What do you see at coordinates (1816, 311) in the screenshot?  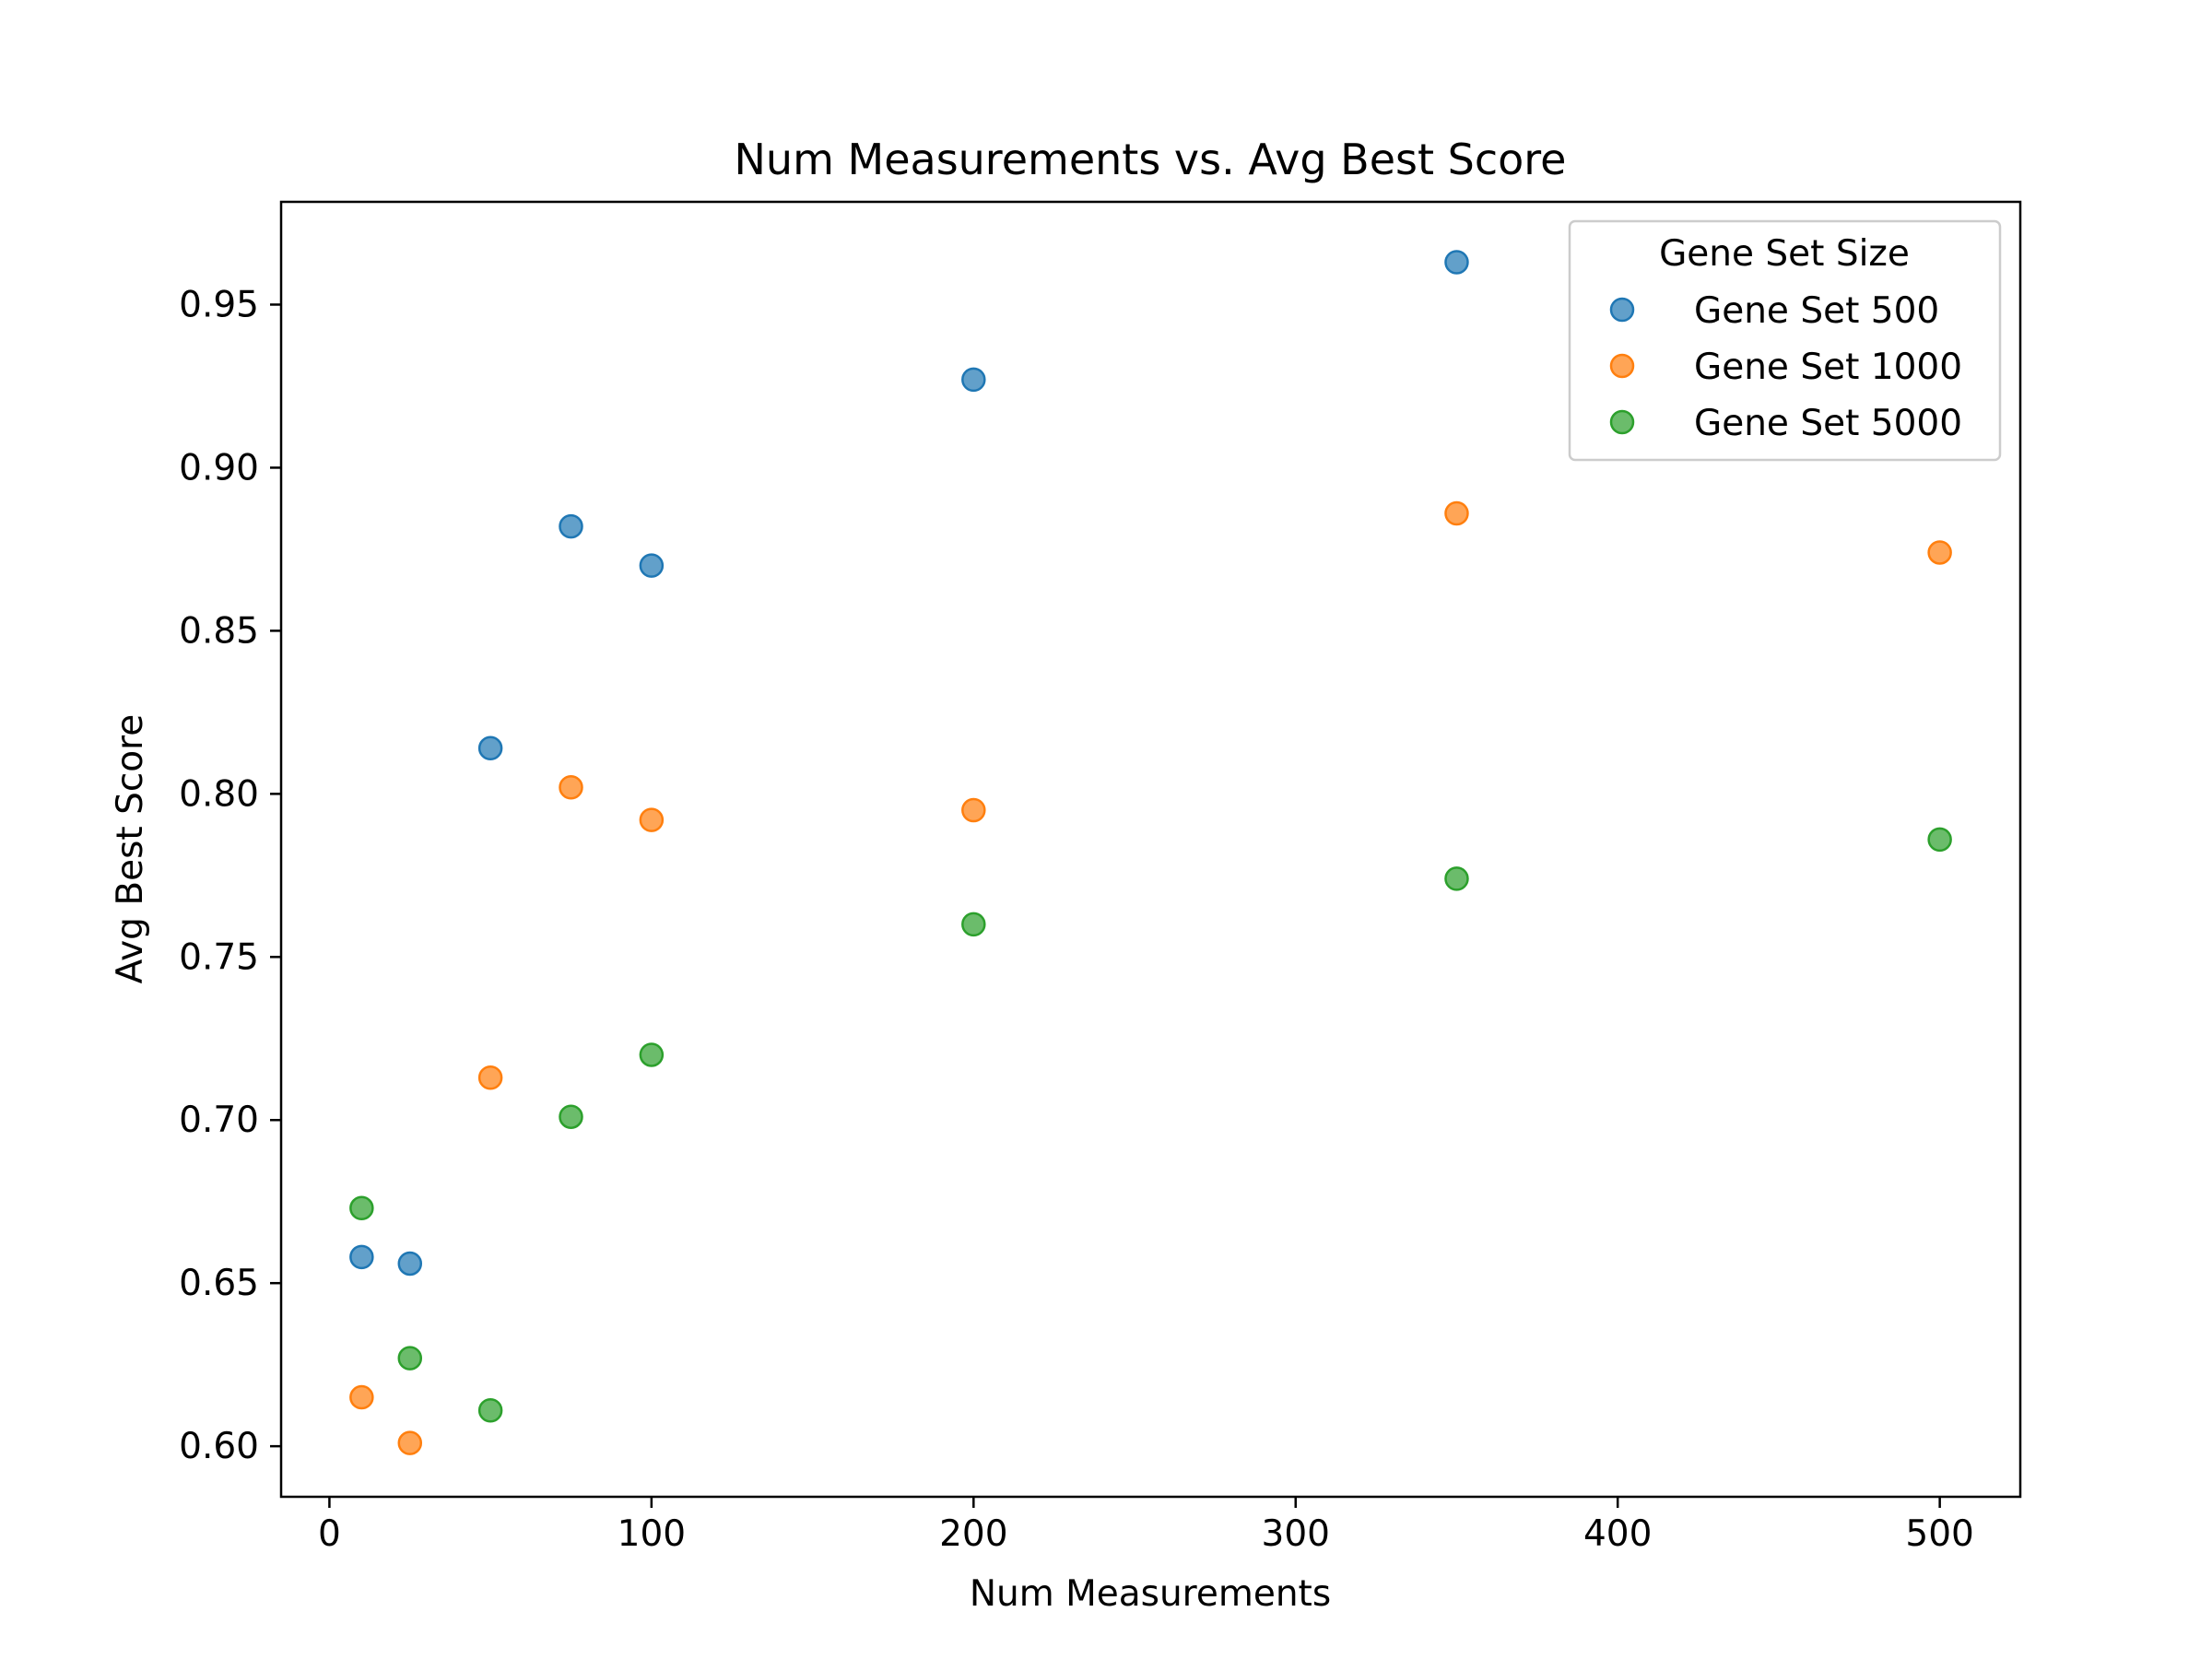 I see `legend-label: Gene Set 500` at bounding box center [1816, 311].